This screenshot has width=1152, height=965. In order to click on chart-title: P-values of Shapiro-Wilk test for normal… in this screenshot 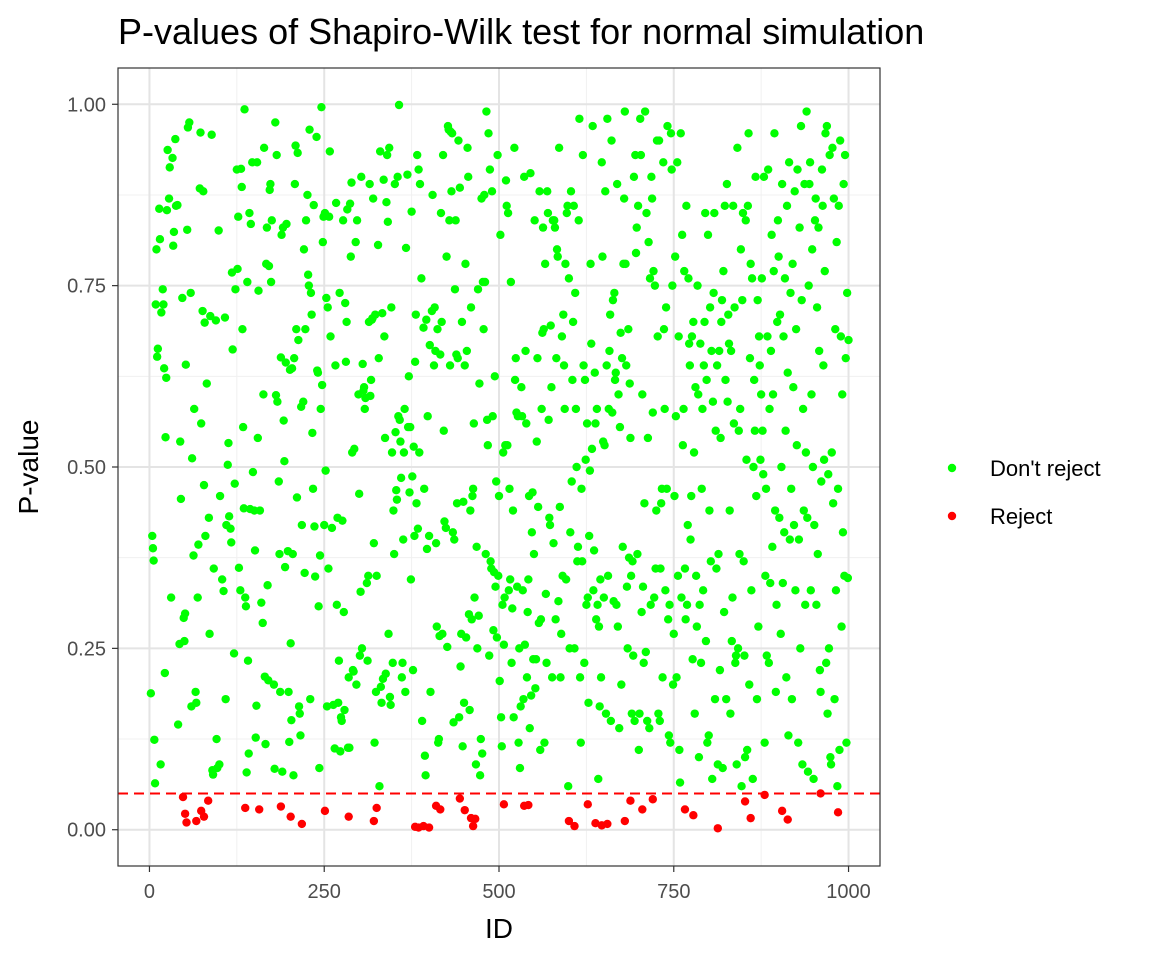, I will do `click(521, 31)`.